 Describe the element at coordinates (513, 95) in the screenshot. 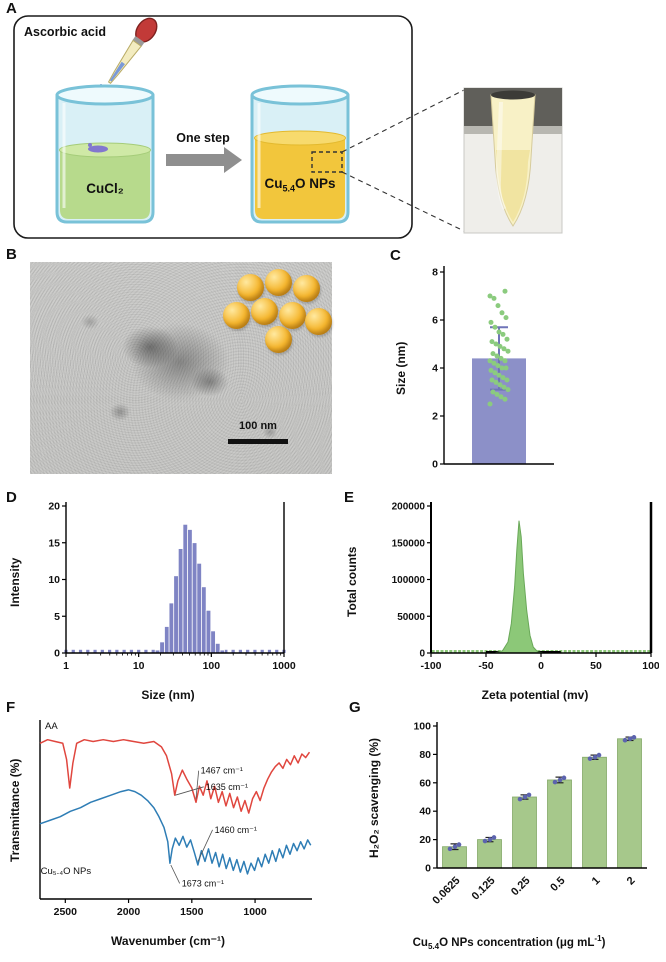

I see `tube-opening` at that location.